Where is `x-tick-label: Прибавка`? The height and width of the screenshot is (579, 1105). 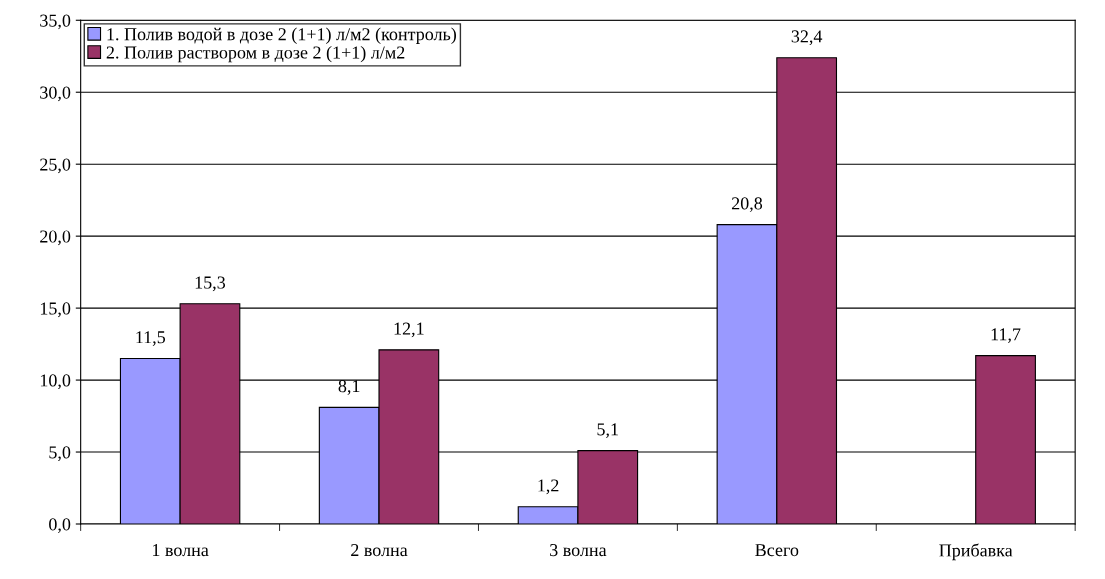
x-tick-label: Прибавка is located at coordinates (976, 552).